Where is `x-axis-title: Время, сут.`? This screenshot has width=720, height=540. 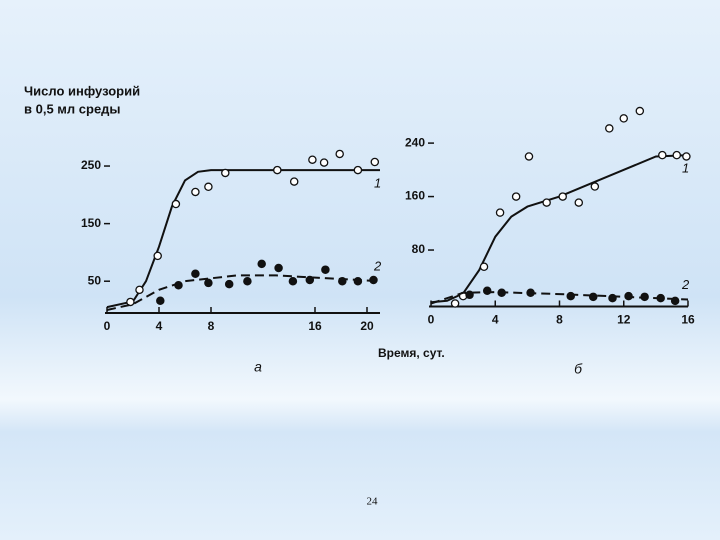
x-axis-title: Время, сут. is located at coordinates (411, 353).